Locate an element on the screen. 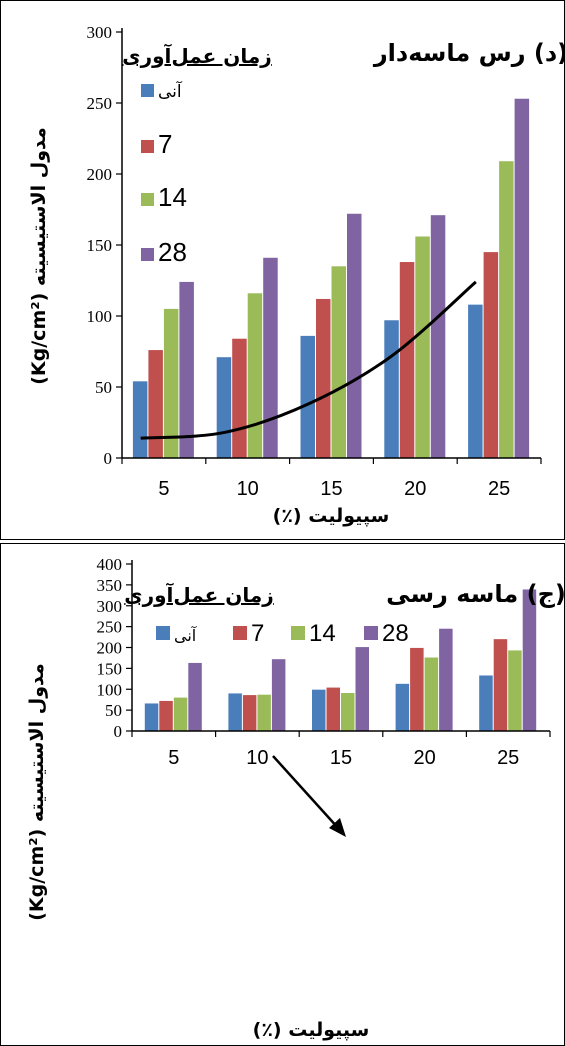 This screenshot has height=1046, width=565. y-tick-label: 350 is located at coordinates (110, 585).